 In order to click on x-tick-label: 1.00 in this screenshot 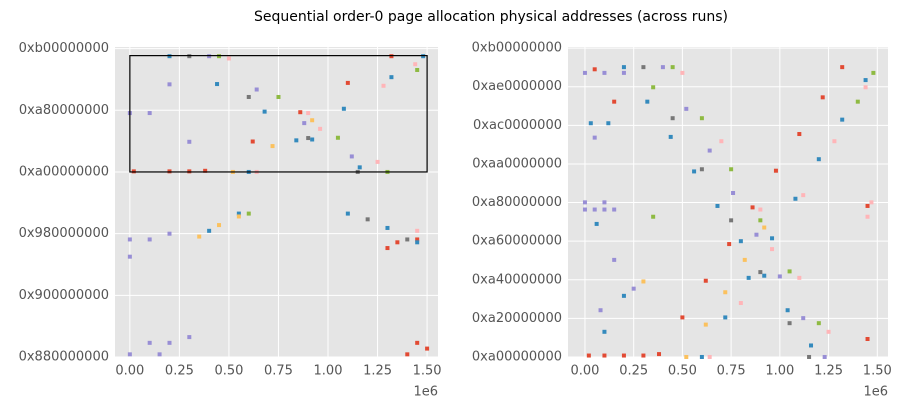, I will do `click(779, 371)`.